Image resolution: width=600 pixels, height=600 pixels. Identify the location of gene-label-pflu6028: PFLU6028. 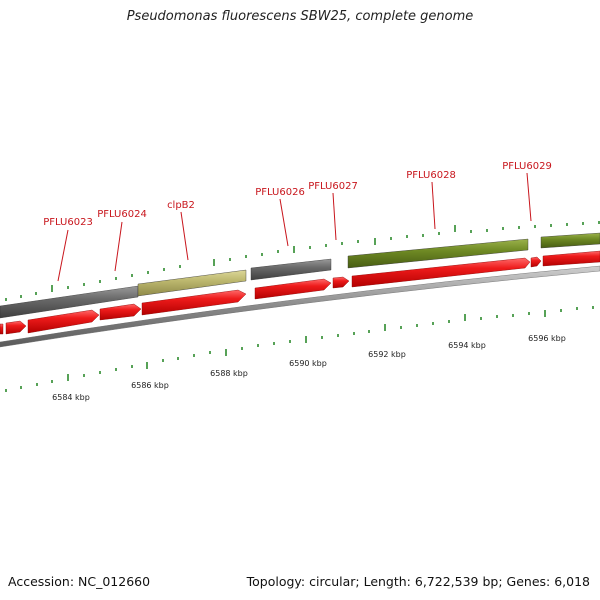
(431, 175).